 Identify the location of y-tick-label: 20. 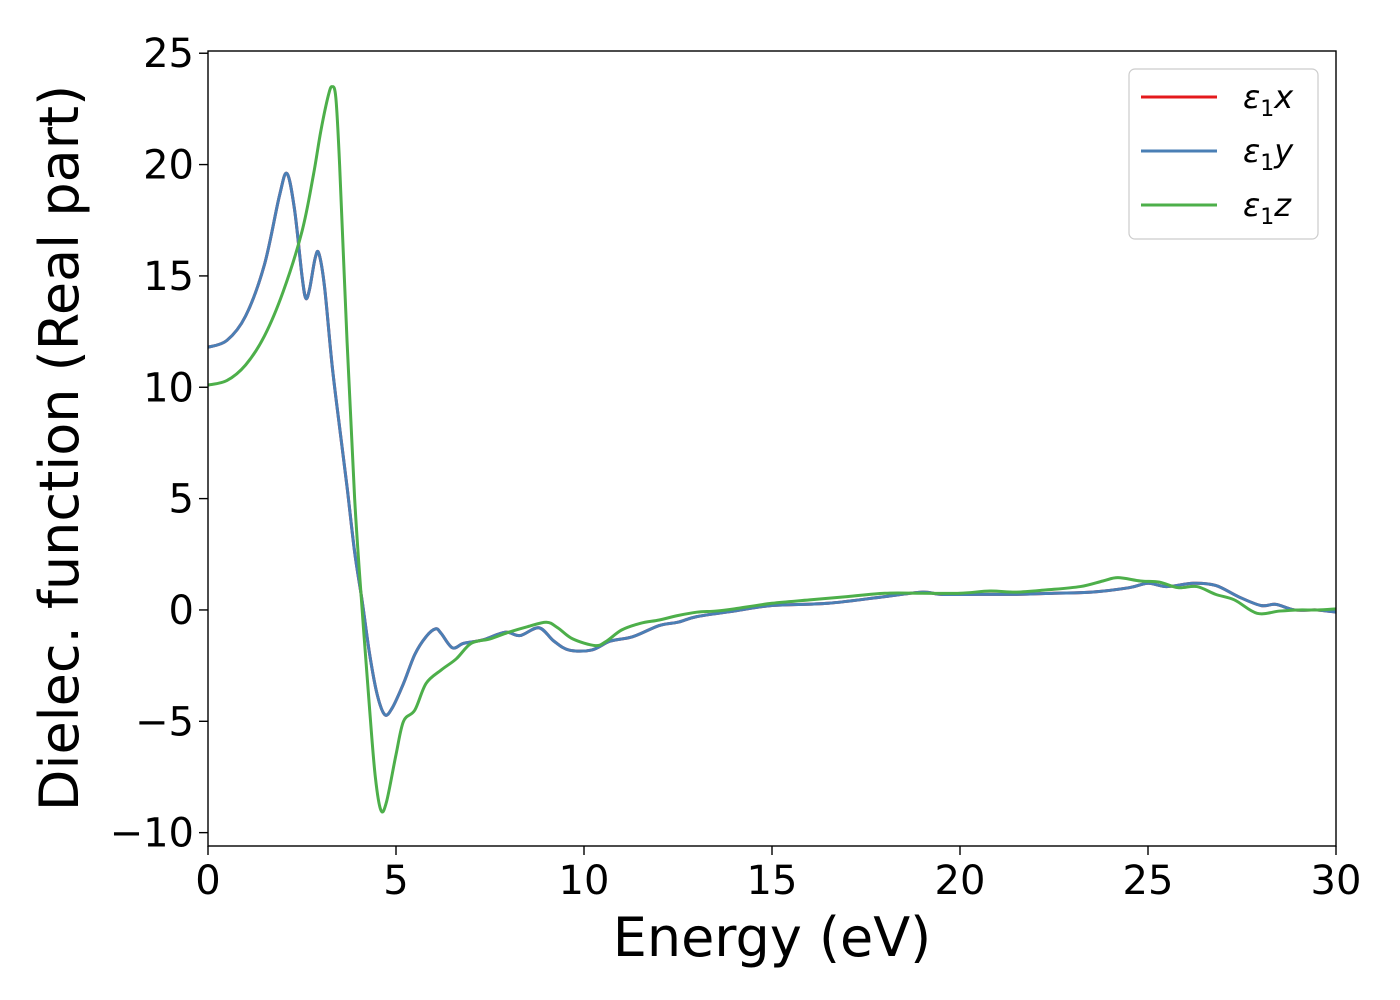
(168, 166).